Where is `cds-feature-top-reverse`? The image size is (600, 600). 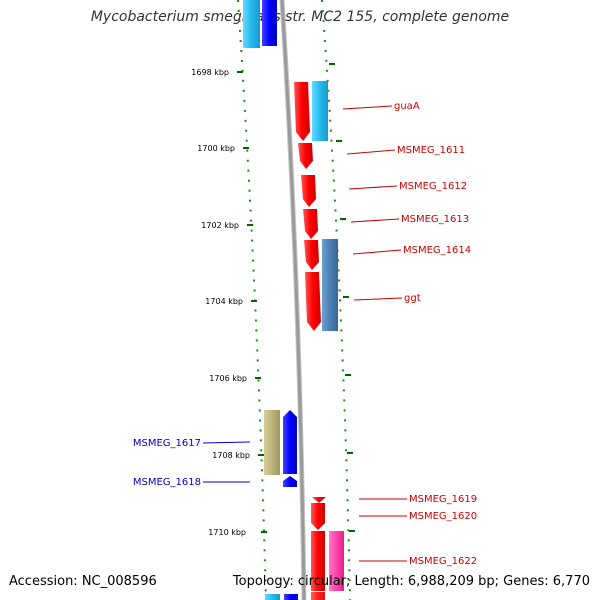
cds-feature-top-reverse is located at coordinates (269, 23).